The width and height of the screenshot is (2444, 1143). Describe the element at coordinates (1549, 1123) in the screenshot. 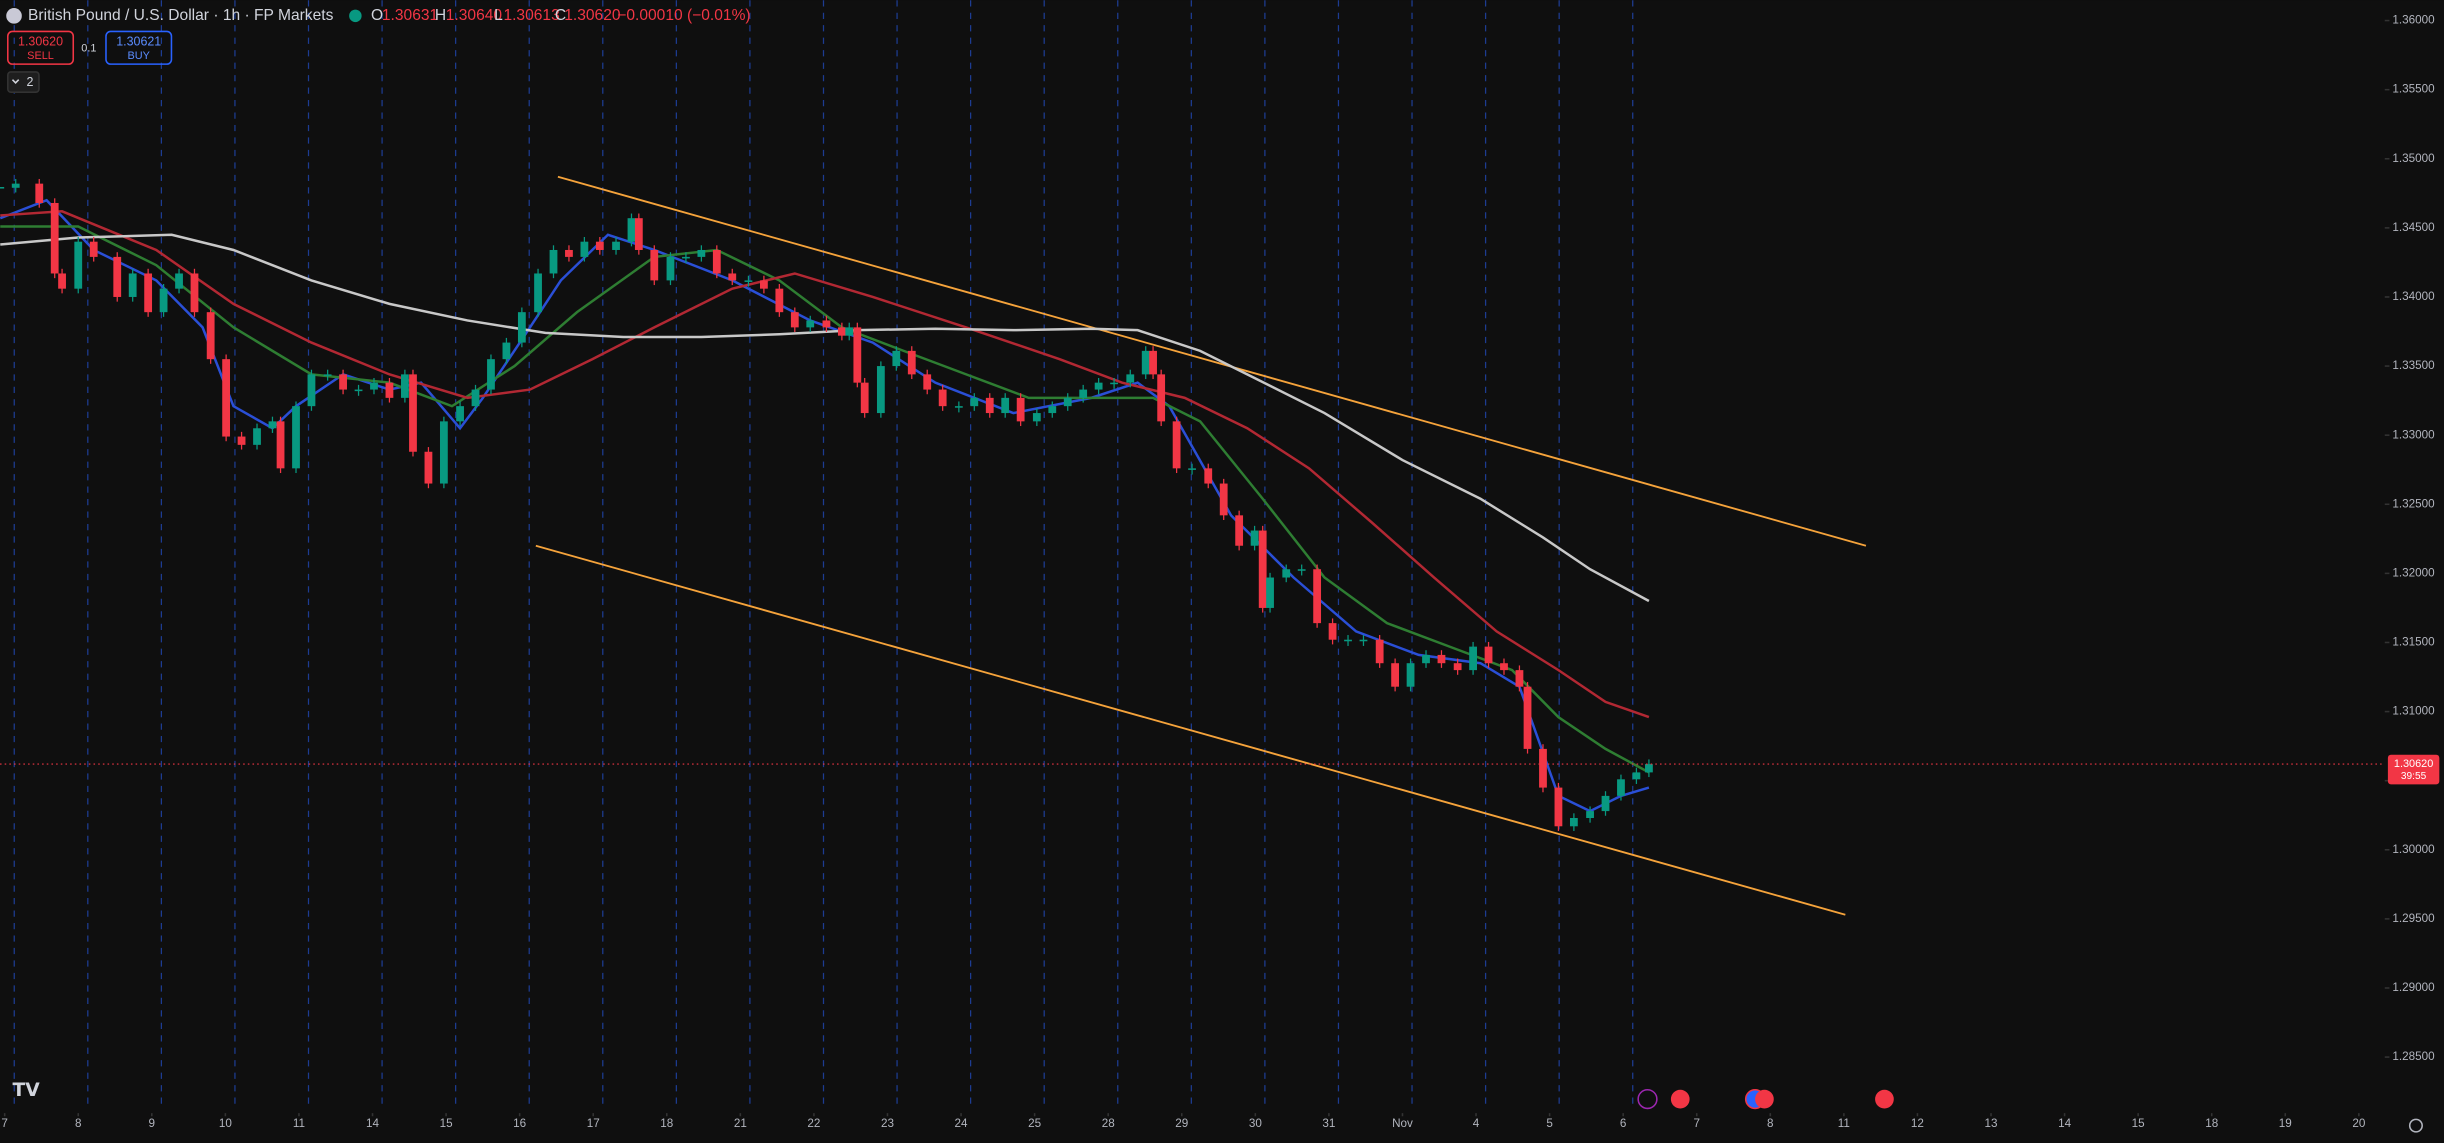

I see `x-tick-label: 5` at that location.